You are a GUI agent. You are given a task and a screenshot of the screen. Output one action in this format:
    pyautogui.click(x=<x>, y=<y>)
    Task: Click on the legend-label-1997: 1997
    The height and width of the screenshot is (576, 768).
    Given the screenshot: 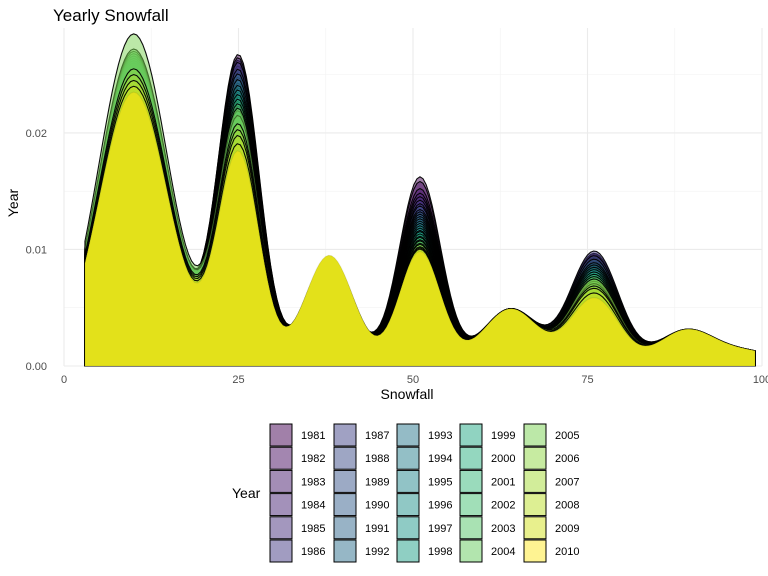 What is the action you would take?
    pyautogui.click(x=440, y=529)
    